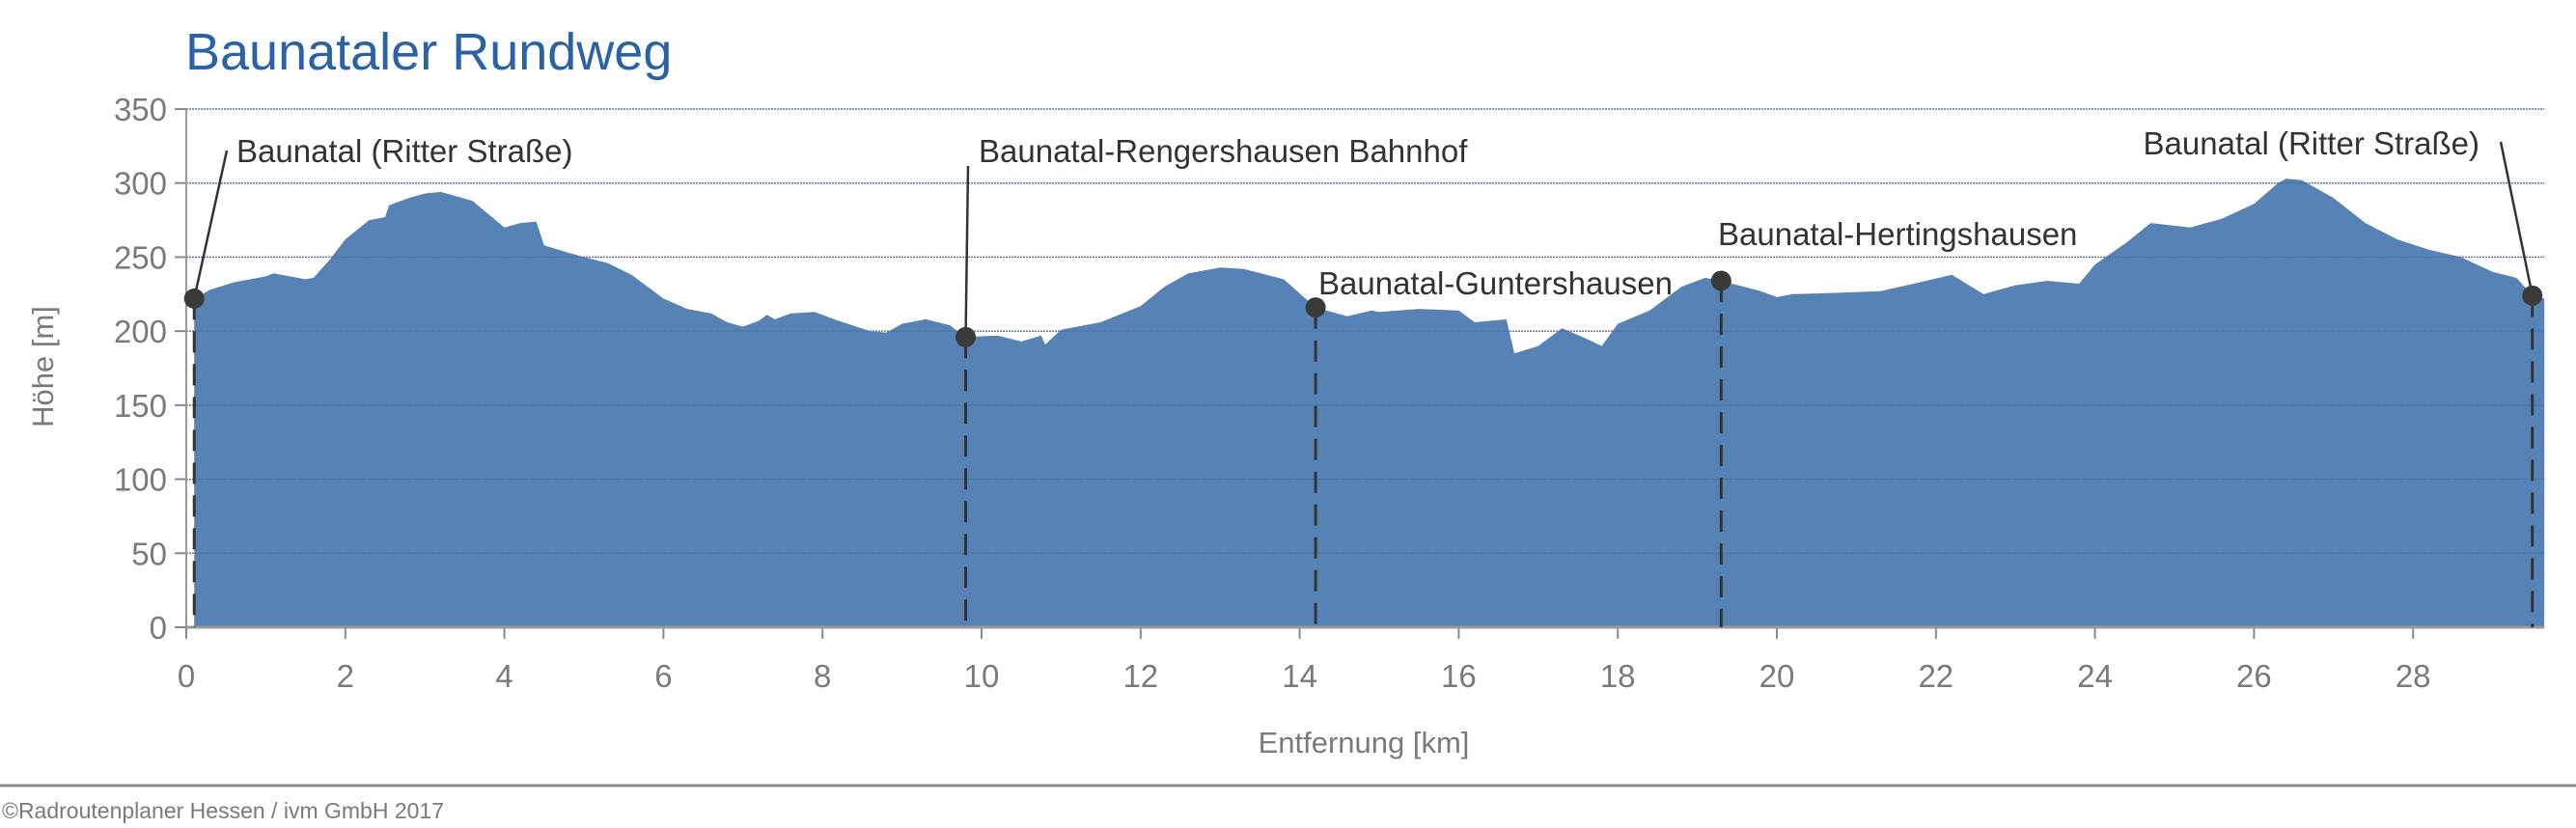 This screenshot has width=2576, height=828. Describe the element at coordinates (663, 676) in the screenshot. I see `x-tick-label: 6` at that location.